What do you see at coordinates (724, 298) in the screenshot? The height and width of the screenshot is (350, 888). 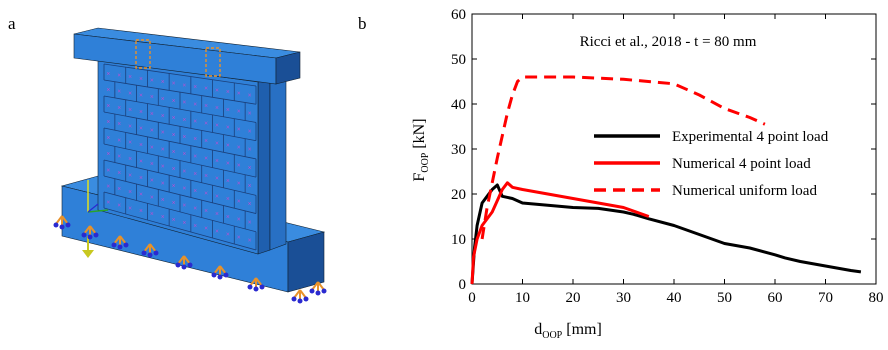 I see `x-tick-label: 50` at bounding box center [724, 298].